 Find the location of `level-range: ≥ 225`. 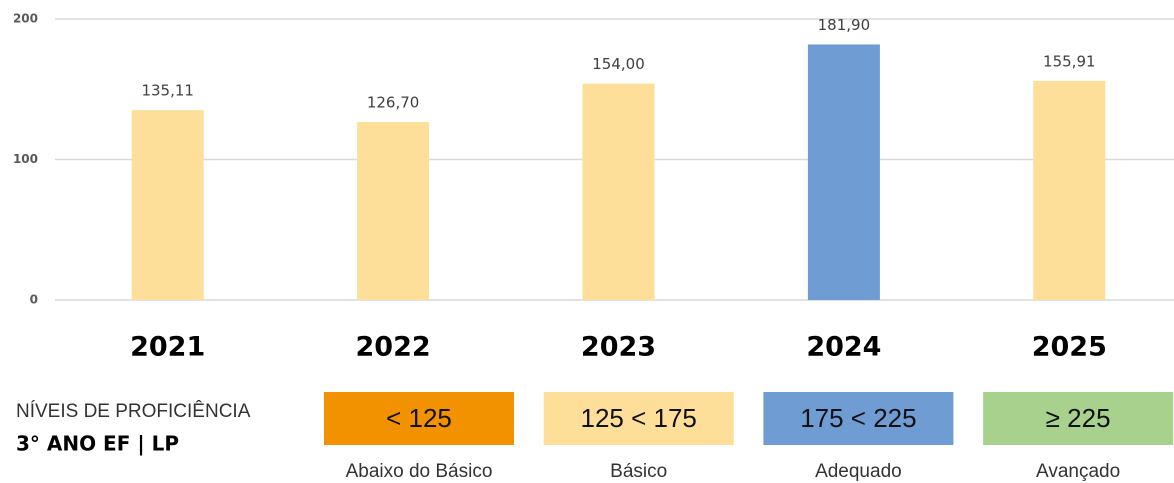

level-range: ≥ 225 is located at coordinates (1078, 418).